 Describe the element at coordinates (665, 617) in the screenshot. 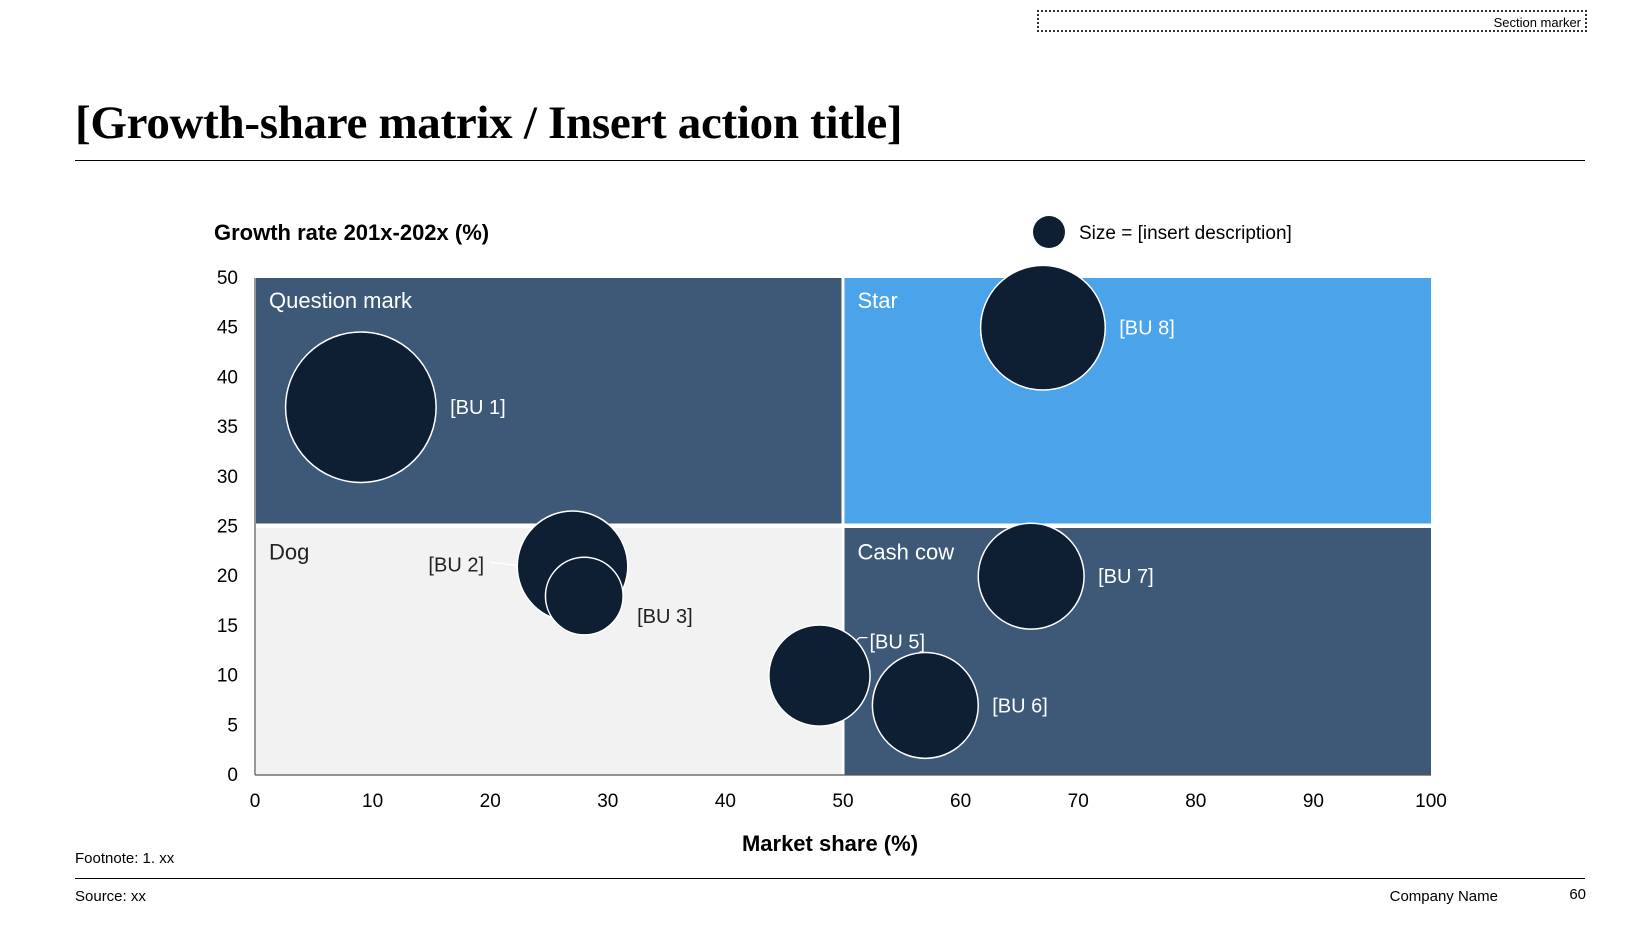

I see `bubble-label-bu-3: [BU 3]` at that location.